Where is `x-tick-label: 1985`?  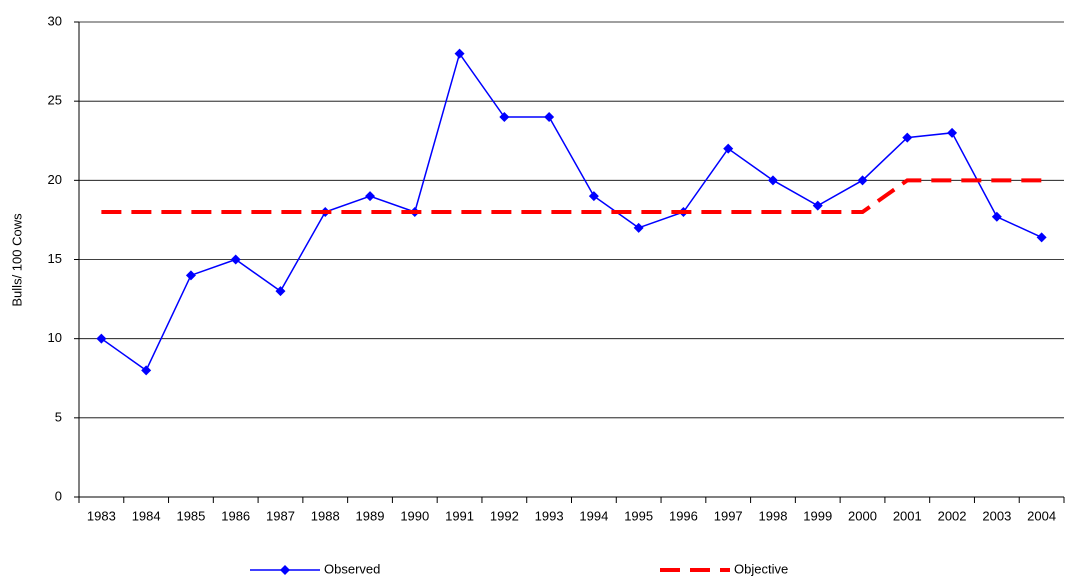
x-tick-label: 1985 is located at coordinates (190, 515).